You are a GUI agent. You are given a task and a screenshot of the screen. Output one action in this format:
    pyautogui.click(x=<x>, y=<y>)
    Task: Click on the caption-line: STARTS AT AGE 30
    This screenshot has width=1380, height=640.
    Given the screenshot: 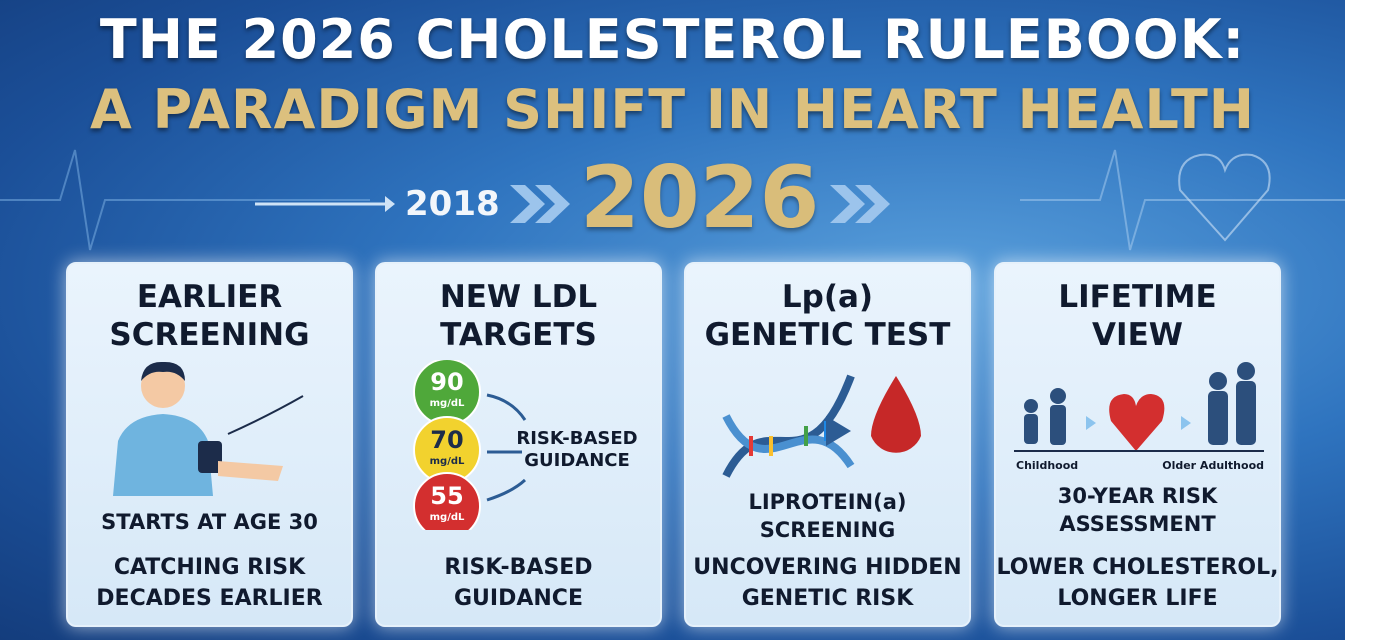 What is the action you would take?
    pyautogui.click(x=209, y=522)
    